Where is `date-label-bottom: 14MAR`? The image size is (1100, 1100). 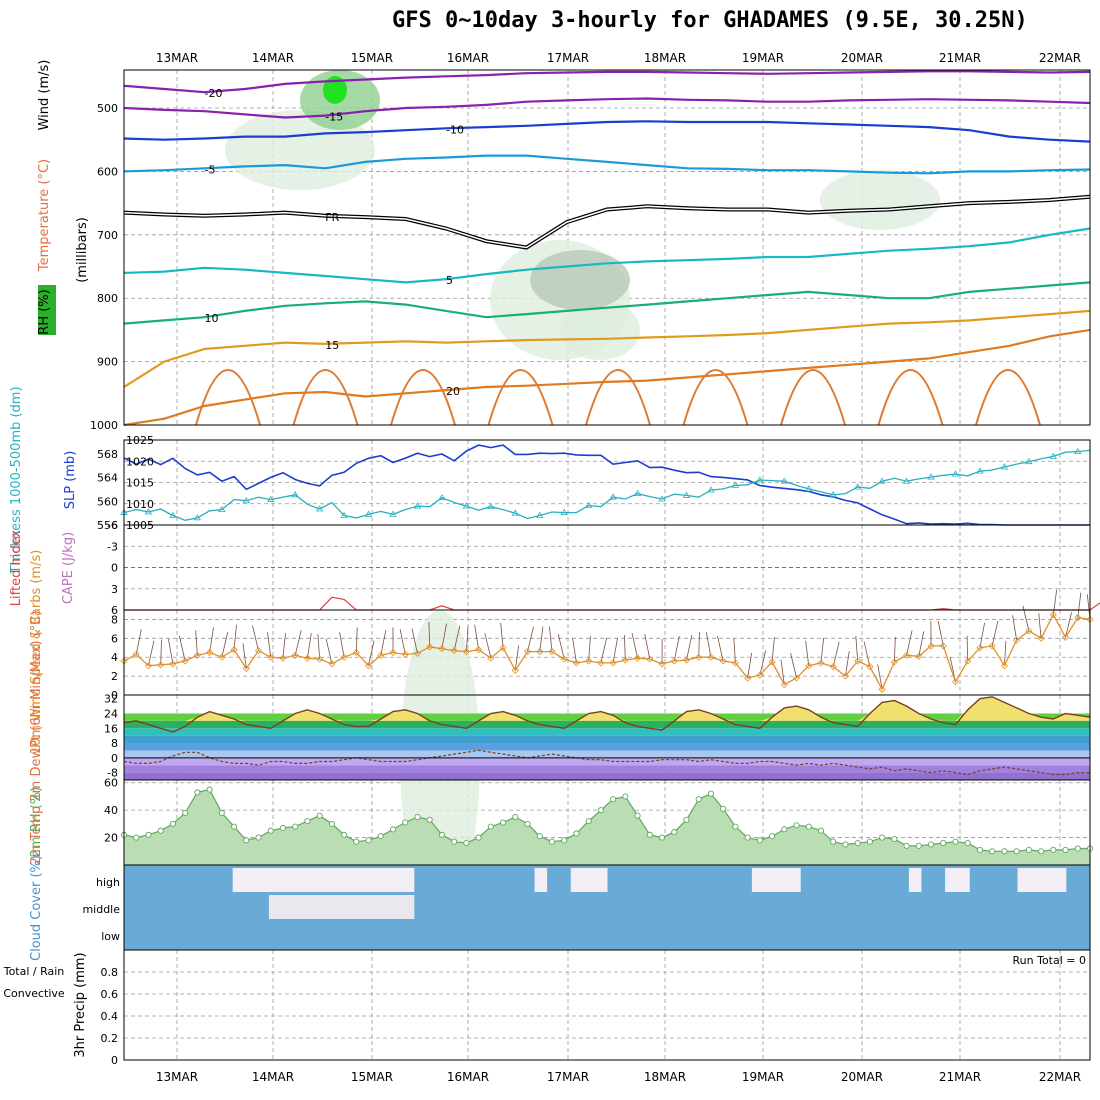
date-label-bottom: 14MAR is located at coordinates (273, 1077).